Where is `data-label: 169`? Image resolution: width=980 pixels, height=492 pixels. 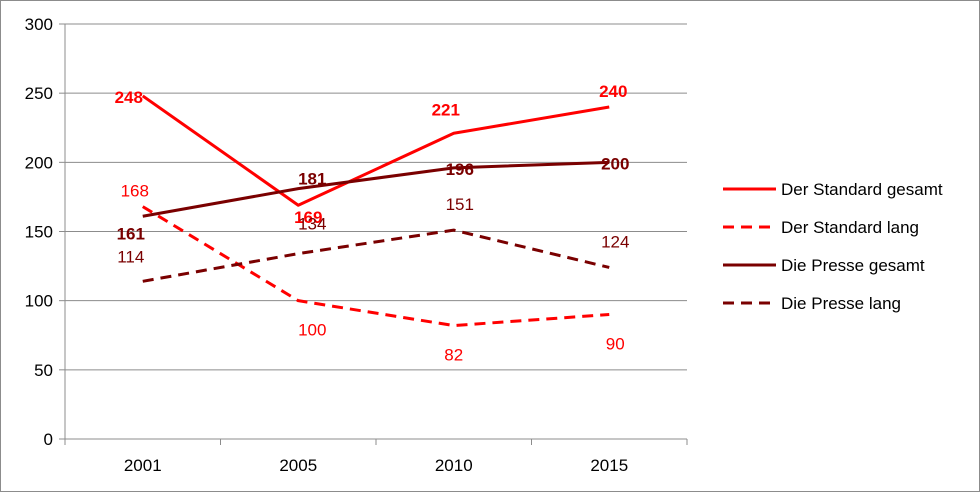 data-label: 169 is located at coordinates (308, 217).